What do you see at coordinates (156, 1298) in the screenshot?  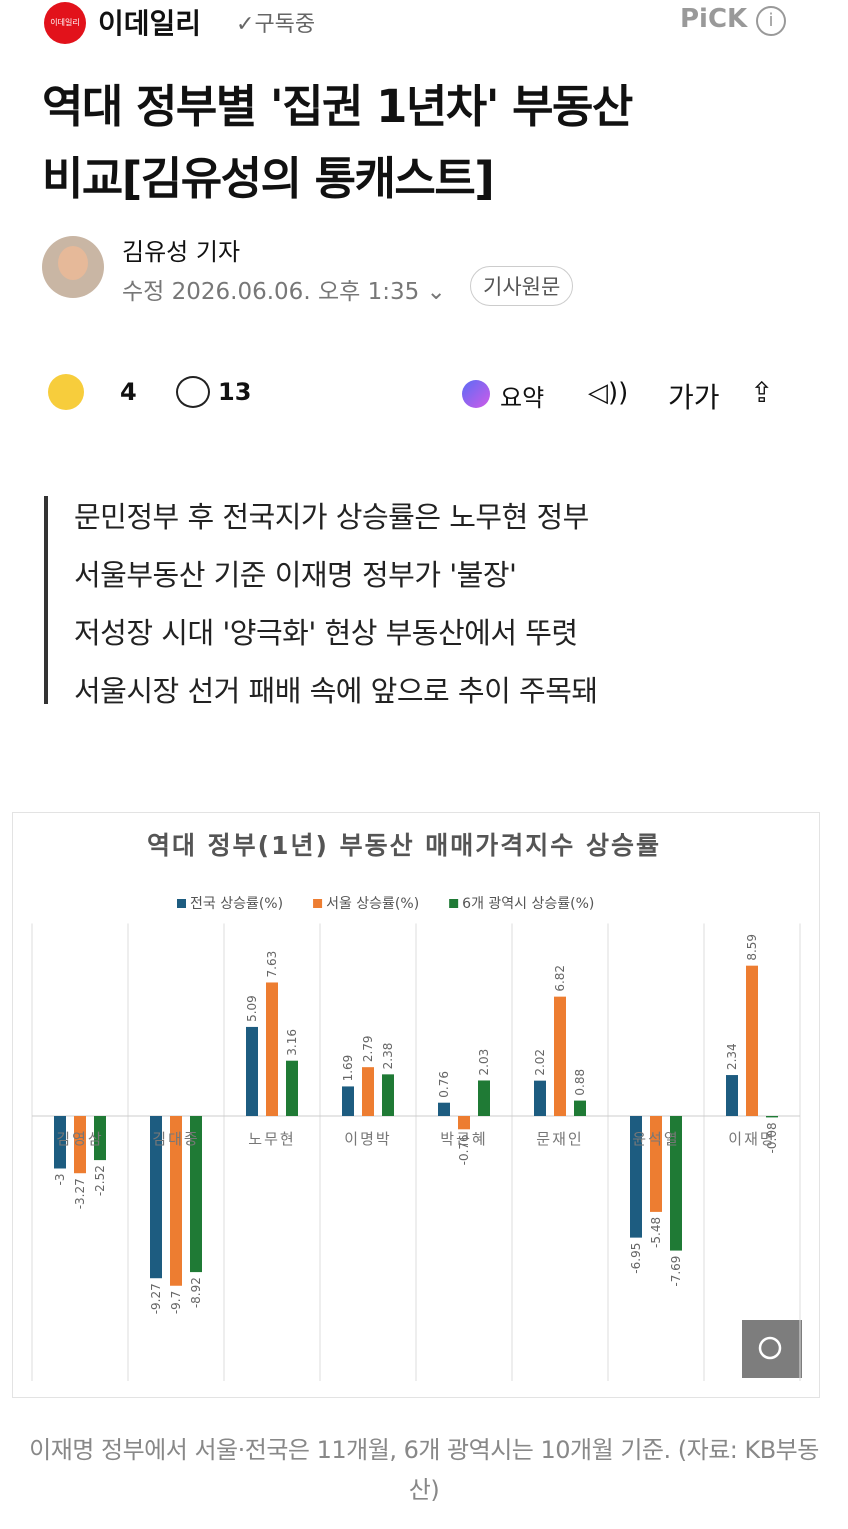 I see `value-label: -9.27` at bounding box center [156, 1298].